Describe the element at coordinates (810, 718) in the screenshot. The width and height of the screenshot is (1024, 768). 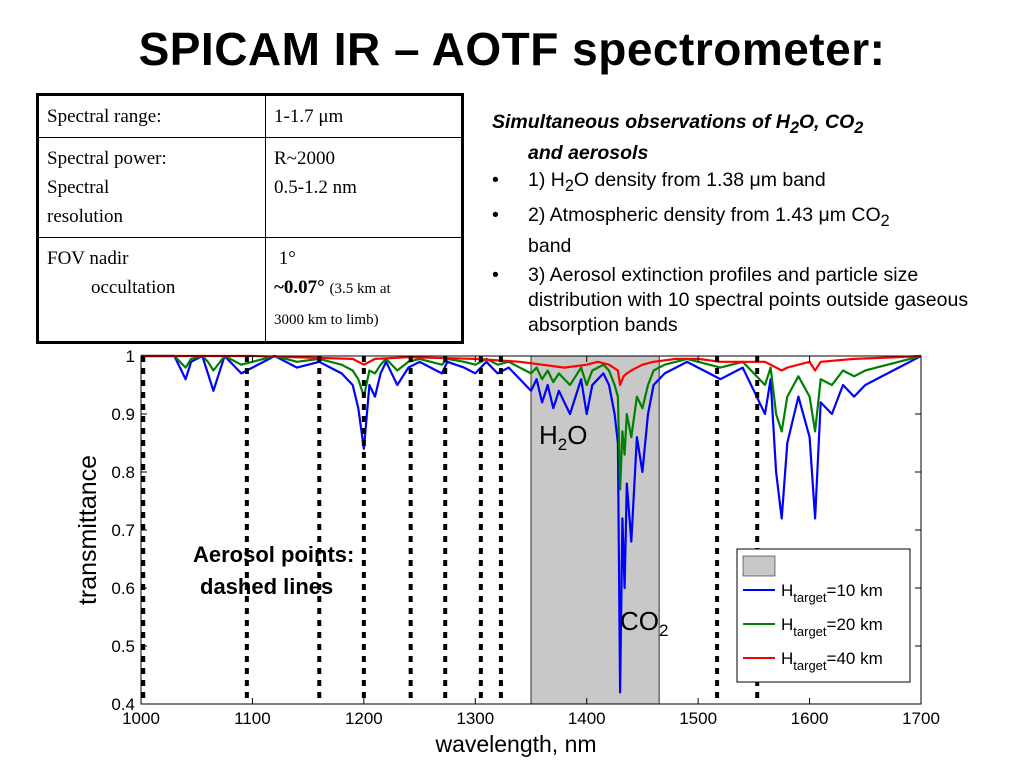
I see `x-tick-label: 1600` at that location.